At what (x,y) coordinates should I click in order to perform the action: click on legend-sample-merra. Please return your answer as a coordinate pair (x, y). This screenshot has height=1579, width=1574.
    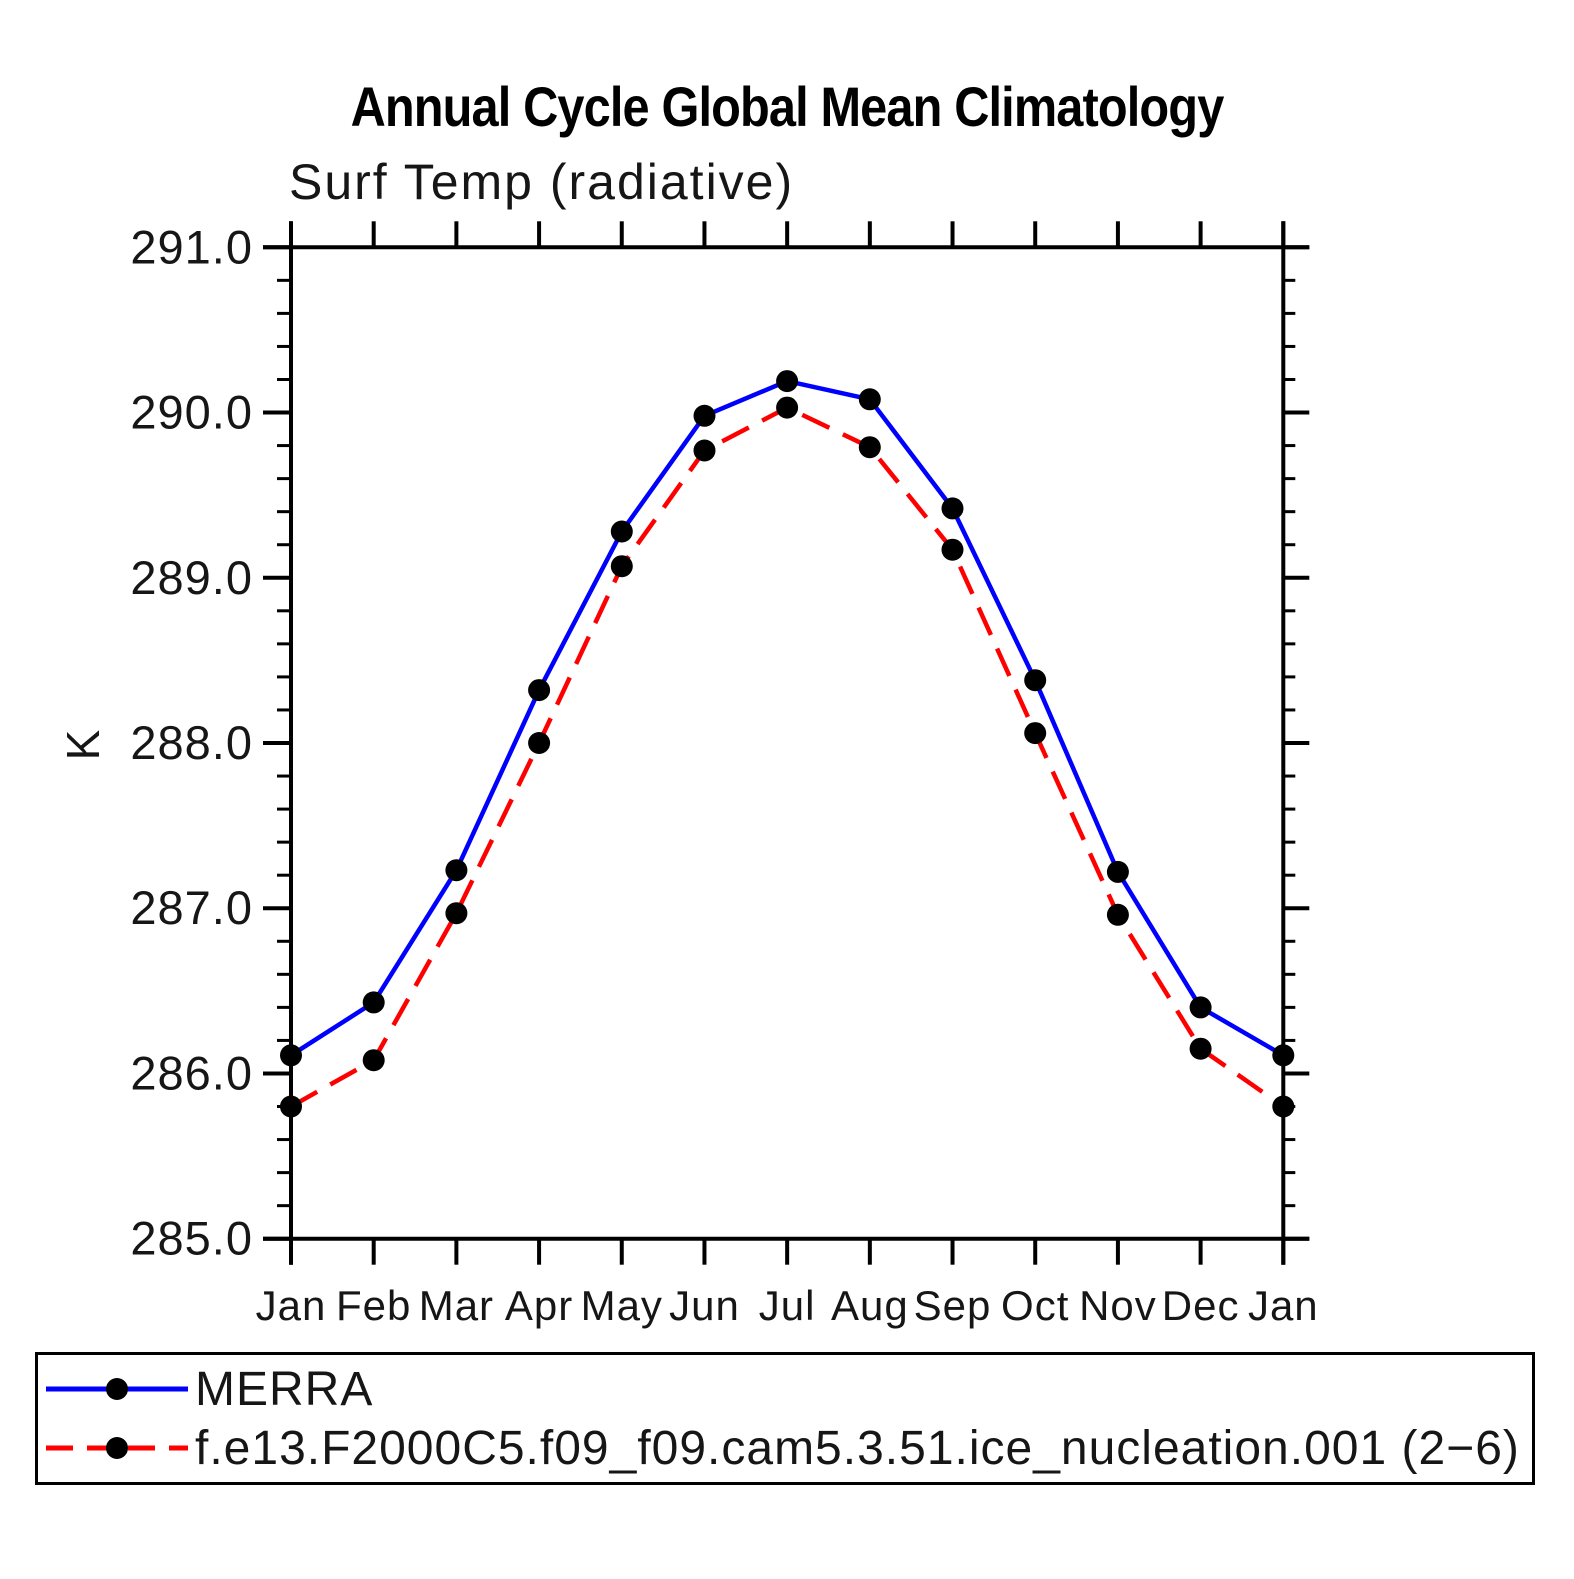
    Looking at the image, I should click on (117, 1389).